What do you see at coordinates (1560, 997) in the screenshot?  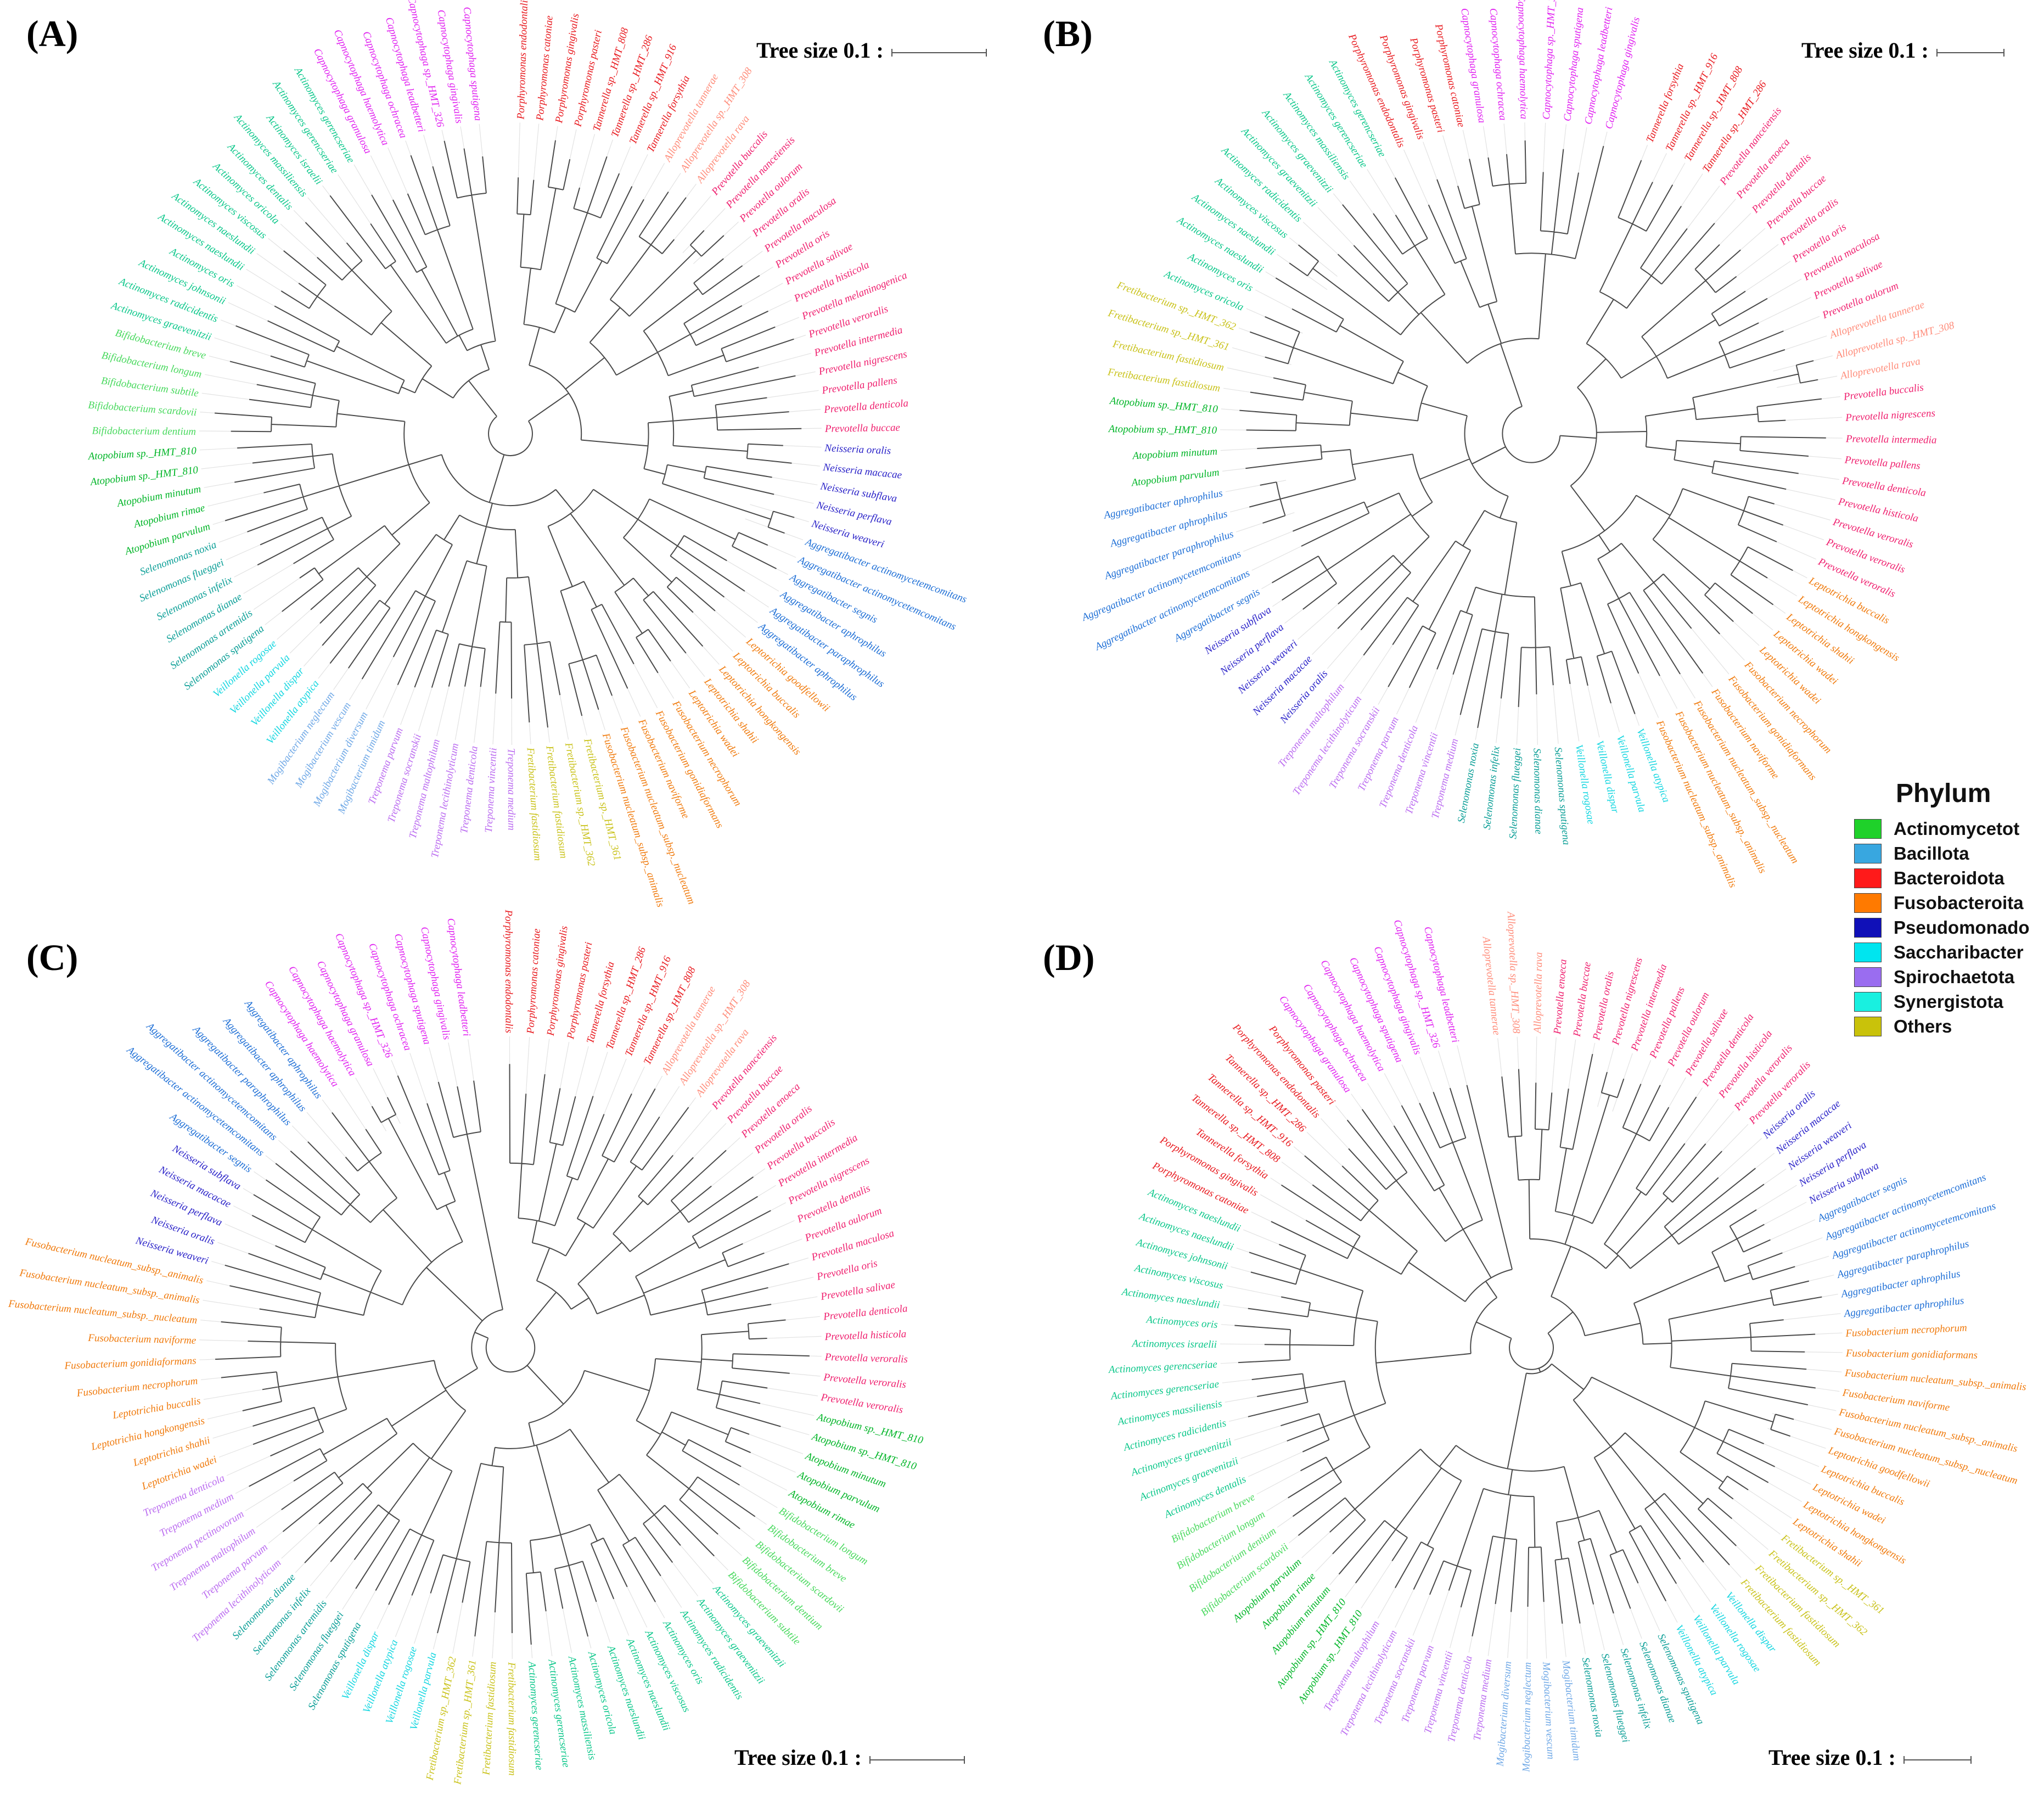 I see `taxon-label: Prevotella enoeca` at bounding box center [1560, 997].